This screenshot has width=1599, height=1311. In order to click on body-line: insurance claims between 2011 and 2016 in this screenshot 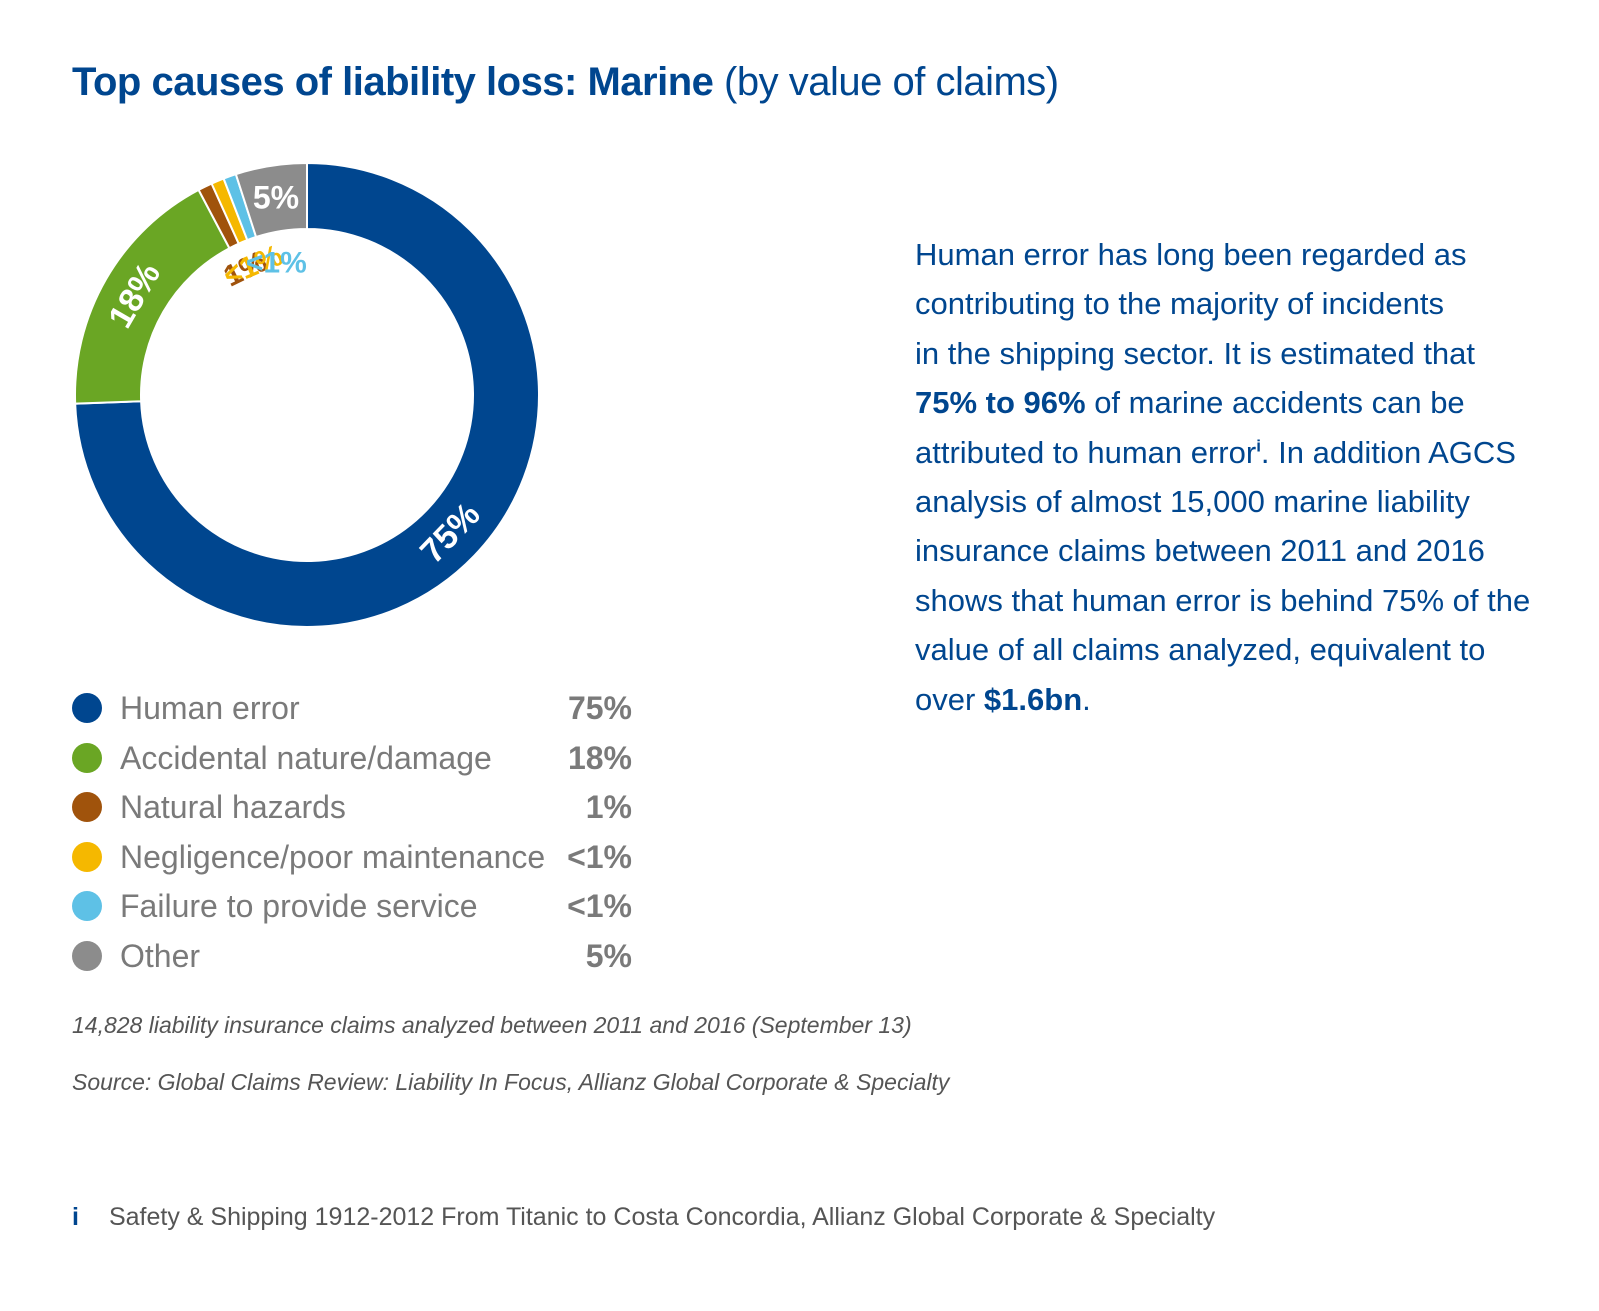, I will do `click(1200, 551)`.